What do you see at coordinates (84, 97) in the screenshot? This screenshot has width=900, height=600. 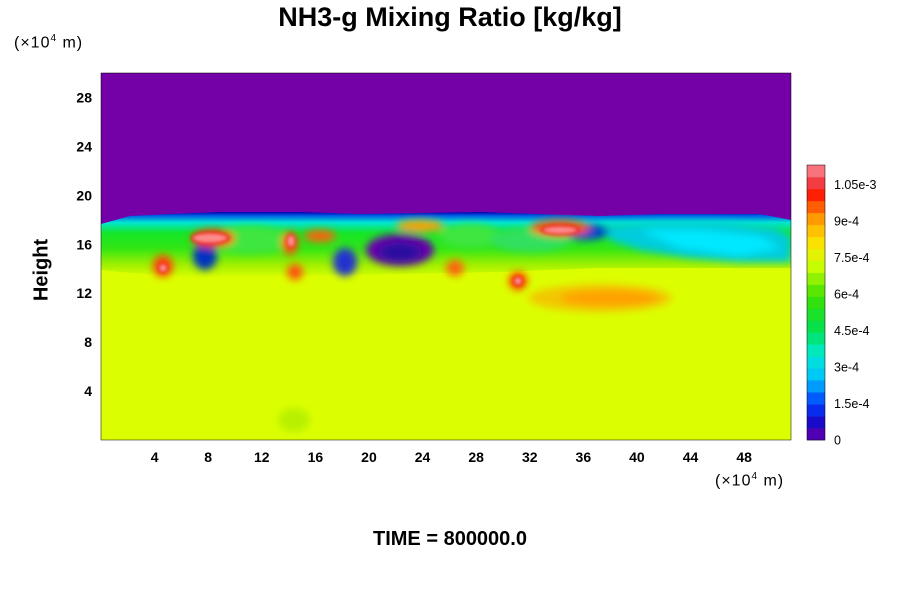 I see `y-tick-label: 28` at bounding box center [84, 97].